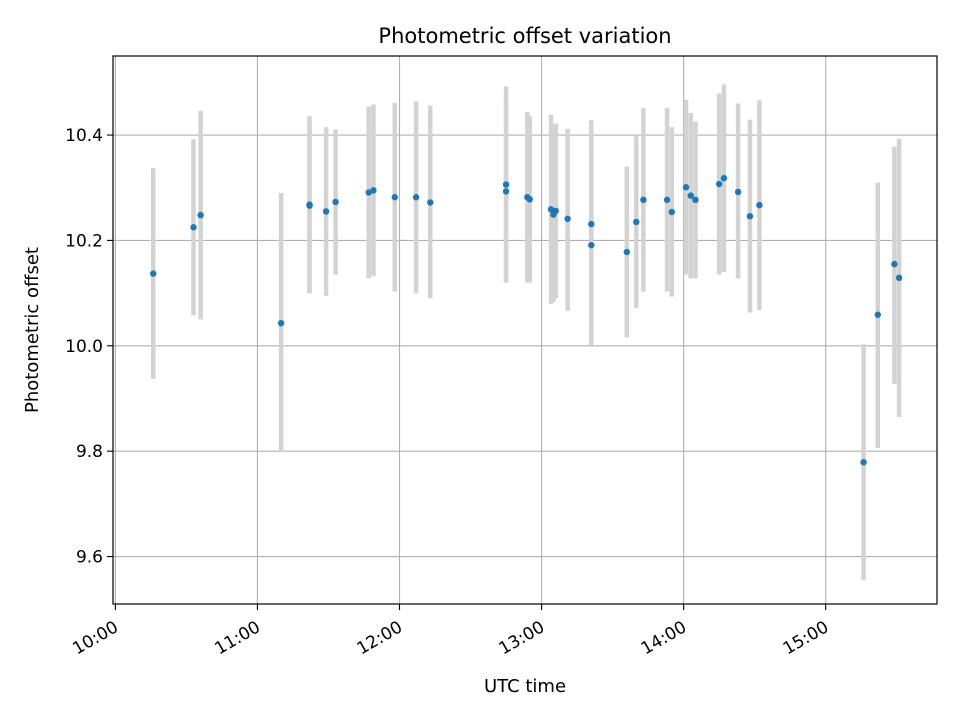  I want to click on y-tick-label: 9.8, so click(89, 452).